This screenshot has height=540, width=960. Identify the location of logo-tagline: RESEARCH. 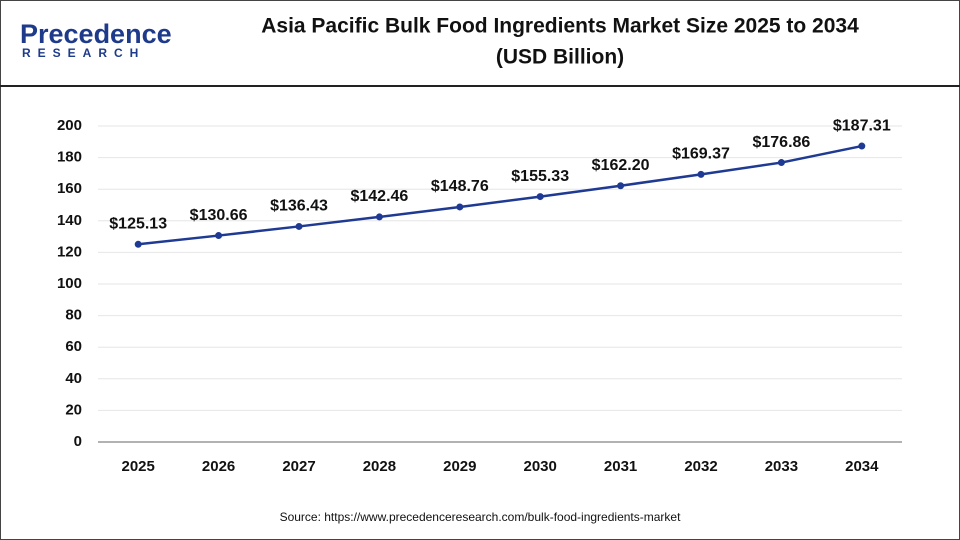
(83, 53).